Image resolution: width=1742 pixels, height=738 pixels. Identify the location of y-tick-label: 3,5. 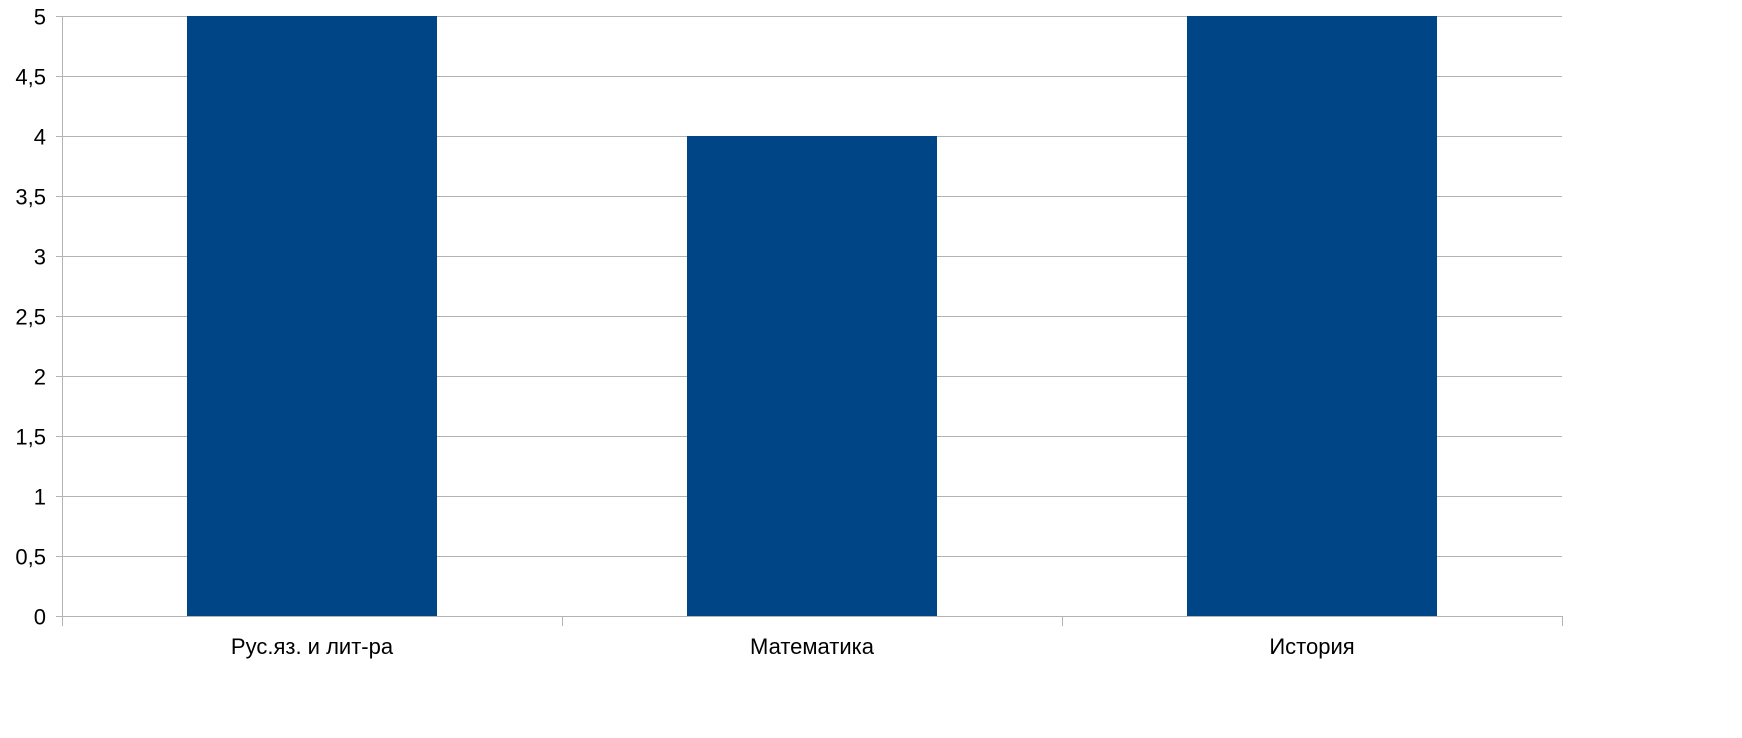
(30, 197).